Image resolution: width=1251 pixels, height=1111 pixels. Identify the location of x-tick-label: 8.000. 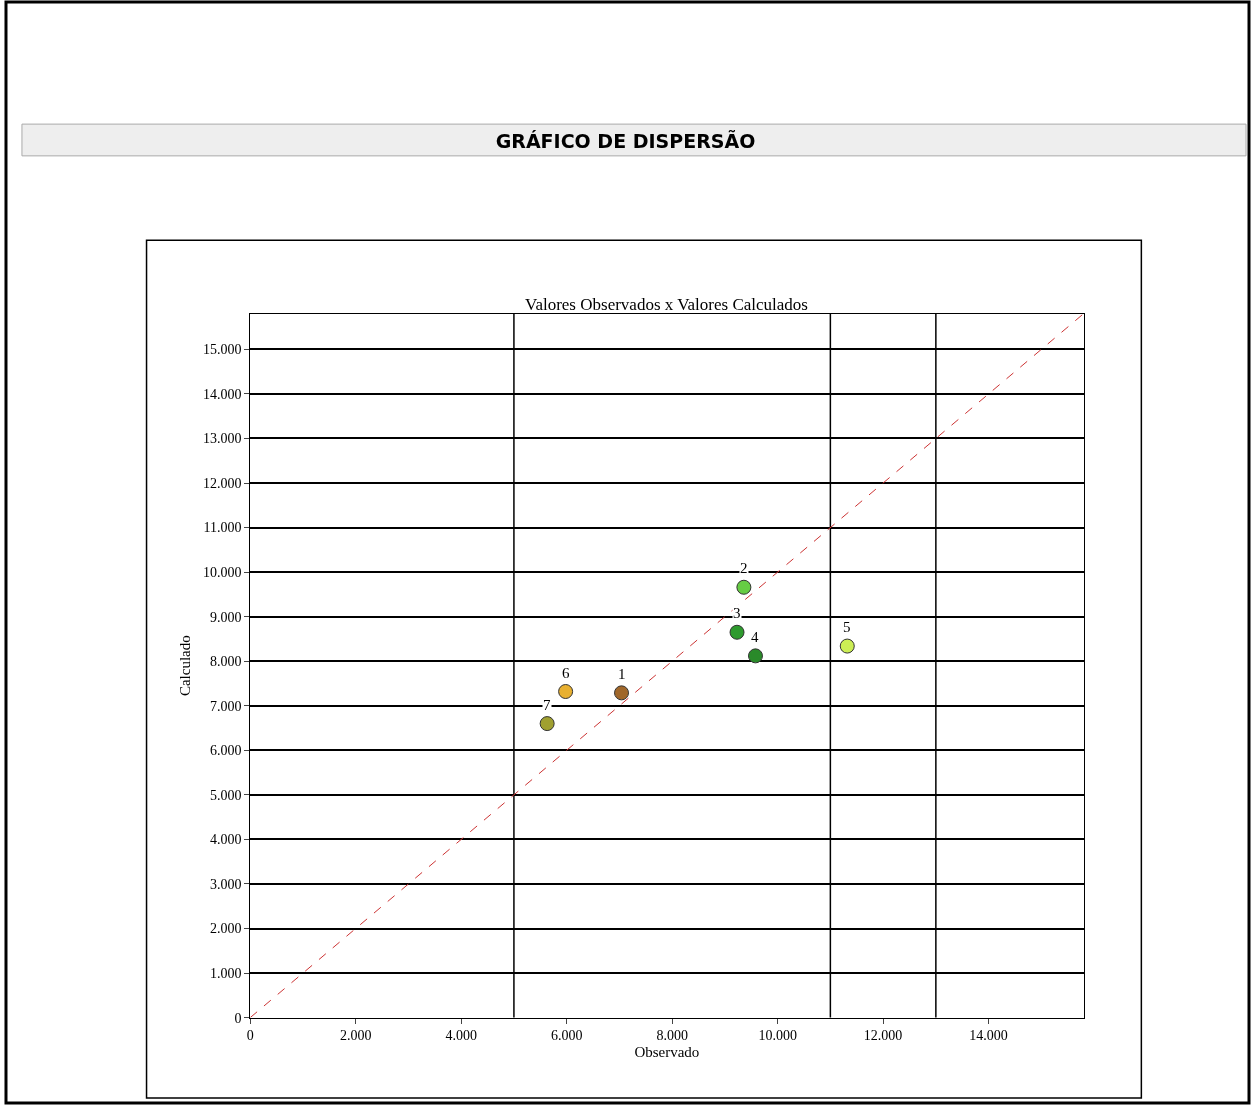
(672, 1036).